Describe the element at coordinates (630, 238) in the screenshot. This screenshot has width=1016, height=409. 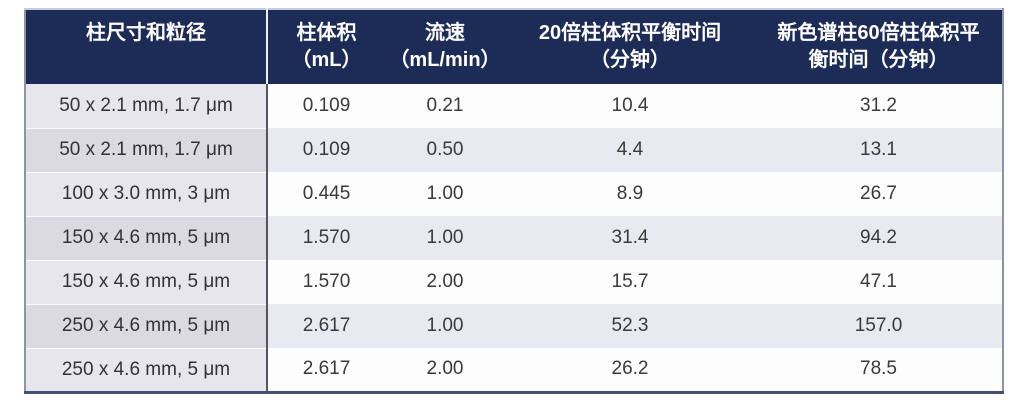
I see `cell-eq-20x: 31.4` at that location.